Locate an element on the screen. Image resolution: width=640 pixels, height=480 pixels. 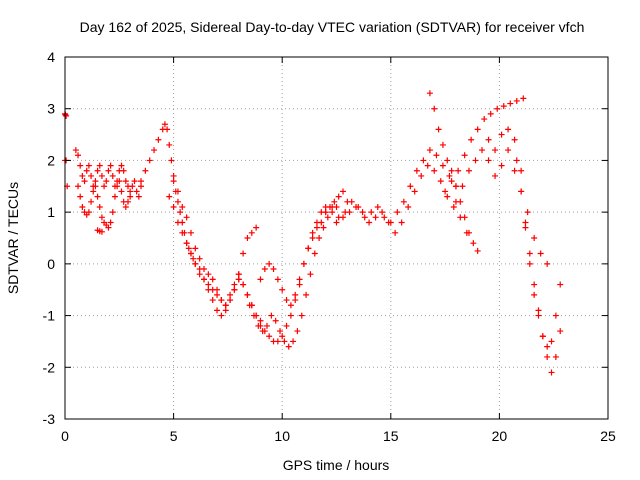
x-tick-label: 10 is located at coordinates (282, 436).